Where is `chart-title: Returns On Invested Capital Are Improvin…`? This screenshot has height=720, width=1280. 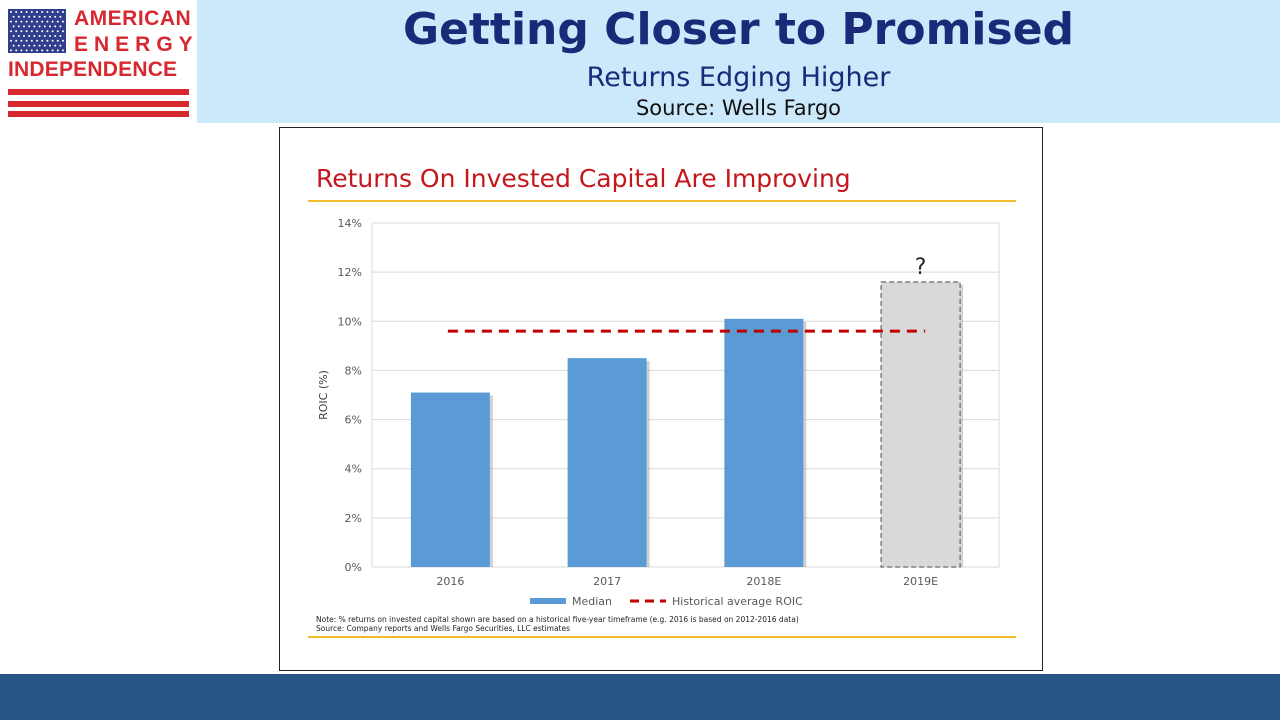
chart-title: Returns On Invested Capital Are Improvin… is located at coordinates (583, 178).